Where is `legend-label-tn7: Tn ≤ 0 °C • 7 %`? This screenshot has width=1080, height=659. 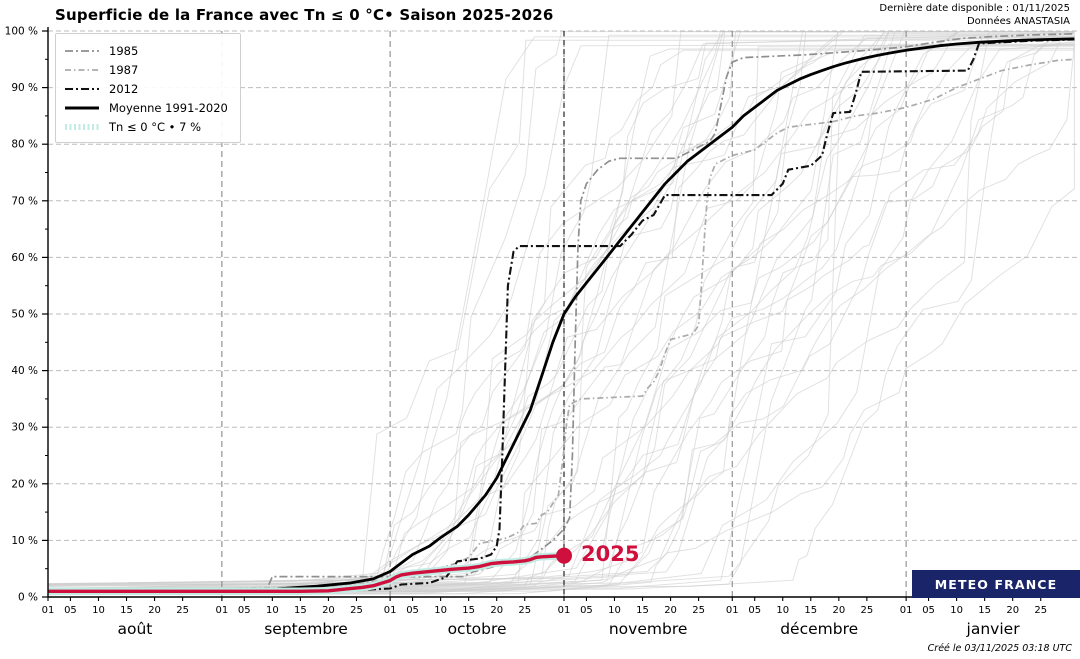 legend-label-tn7: Tn ≤ 0 °C • 7 % is located at coordinates (155, 126).